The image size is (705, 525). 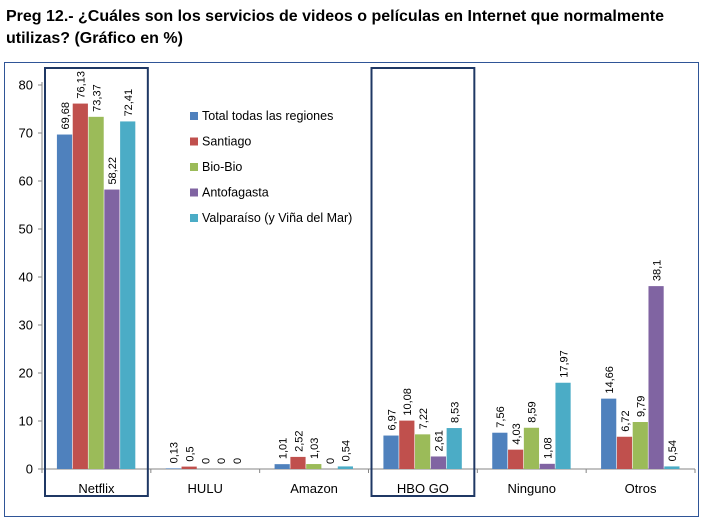 What do you see at coordinates (66, 116) in the screenshot?
I see `data-label: 69,68` at bounding box center [66, 116].